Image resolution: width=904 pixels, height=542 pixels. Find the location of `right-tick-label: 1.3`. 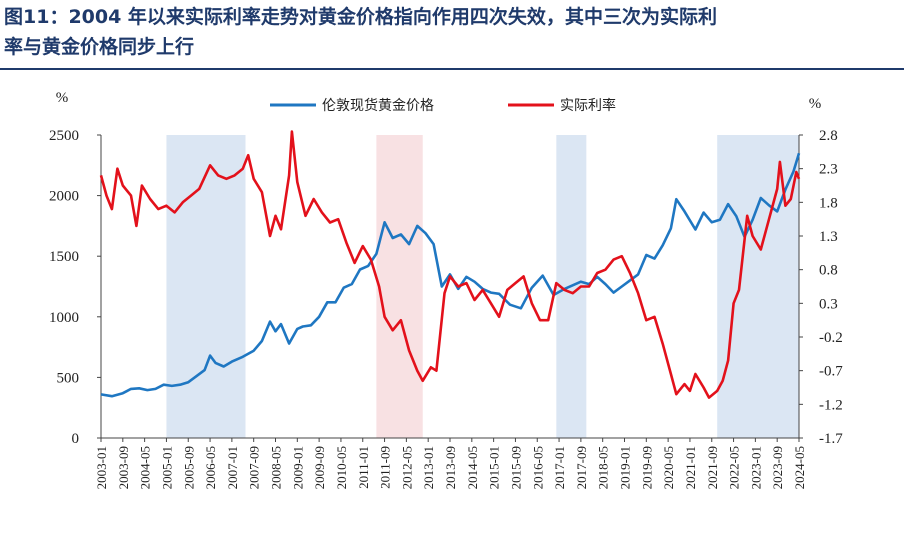

right-tick-label: 1.3 is located at coordinates (828, 237).